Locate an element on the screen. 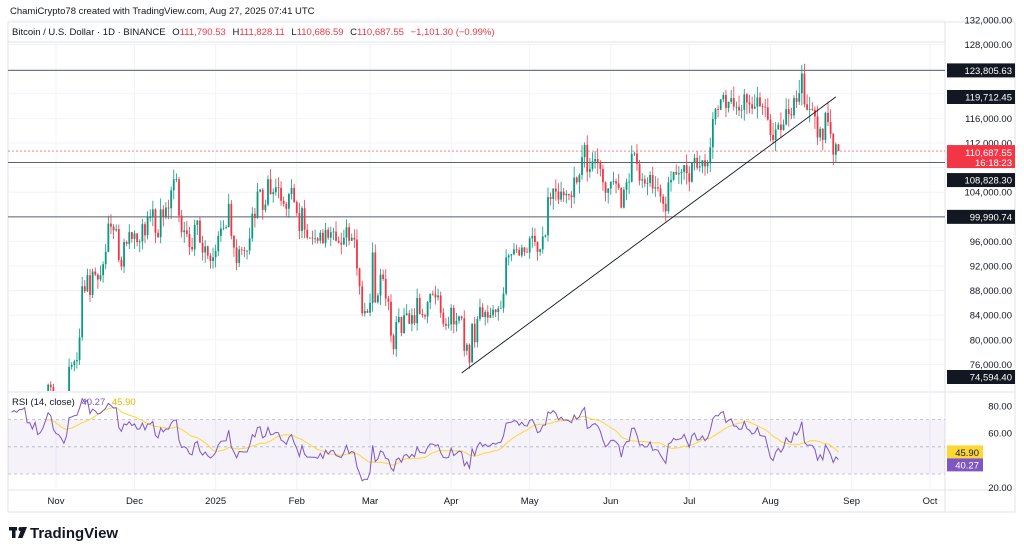 This screenshot has width=1024, height=555. tradingview-logo: TradingView is located at coordinates (63, 533).